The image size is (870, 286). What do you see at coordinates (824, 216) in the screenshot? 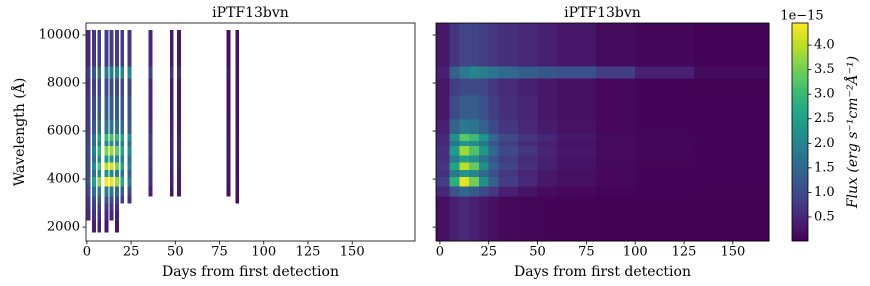
I see `colorbar-tick-label: 0.5` at bounding box center [824, 216].